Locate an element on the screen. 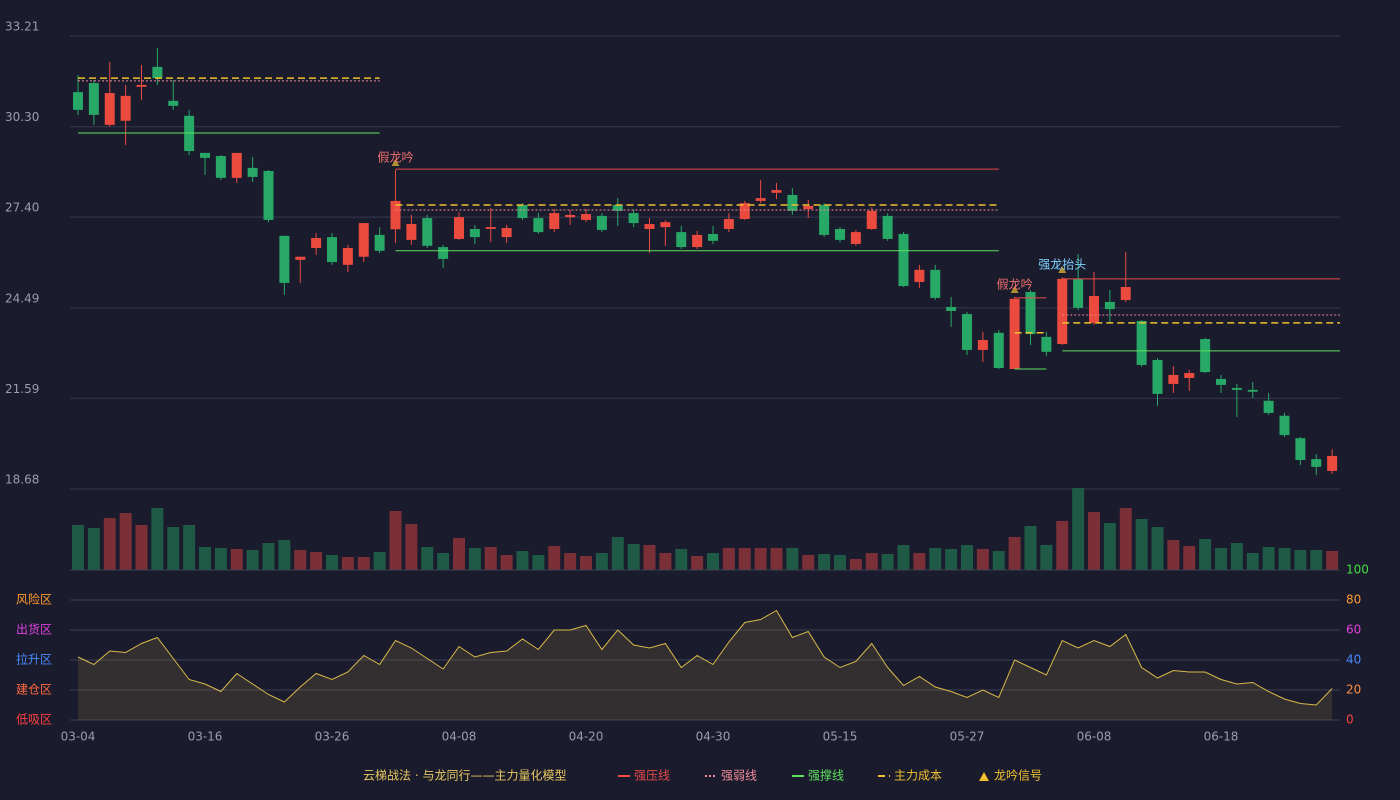 The width and height of the screenshot is (1400, 800). y-tick-label: 30.30 is located at coordinates (22, 117).